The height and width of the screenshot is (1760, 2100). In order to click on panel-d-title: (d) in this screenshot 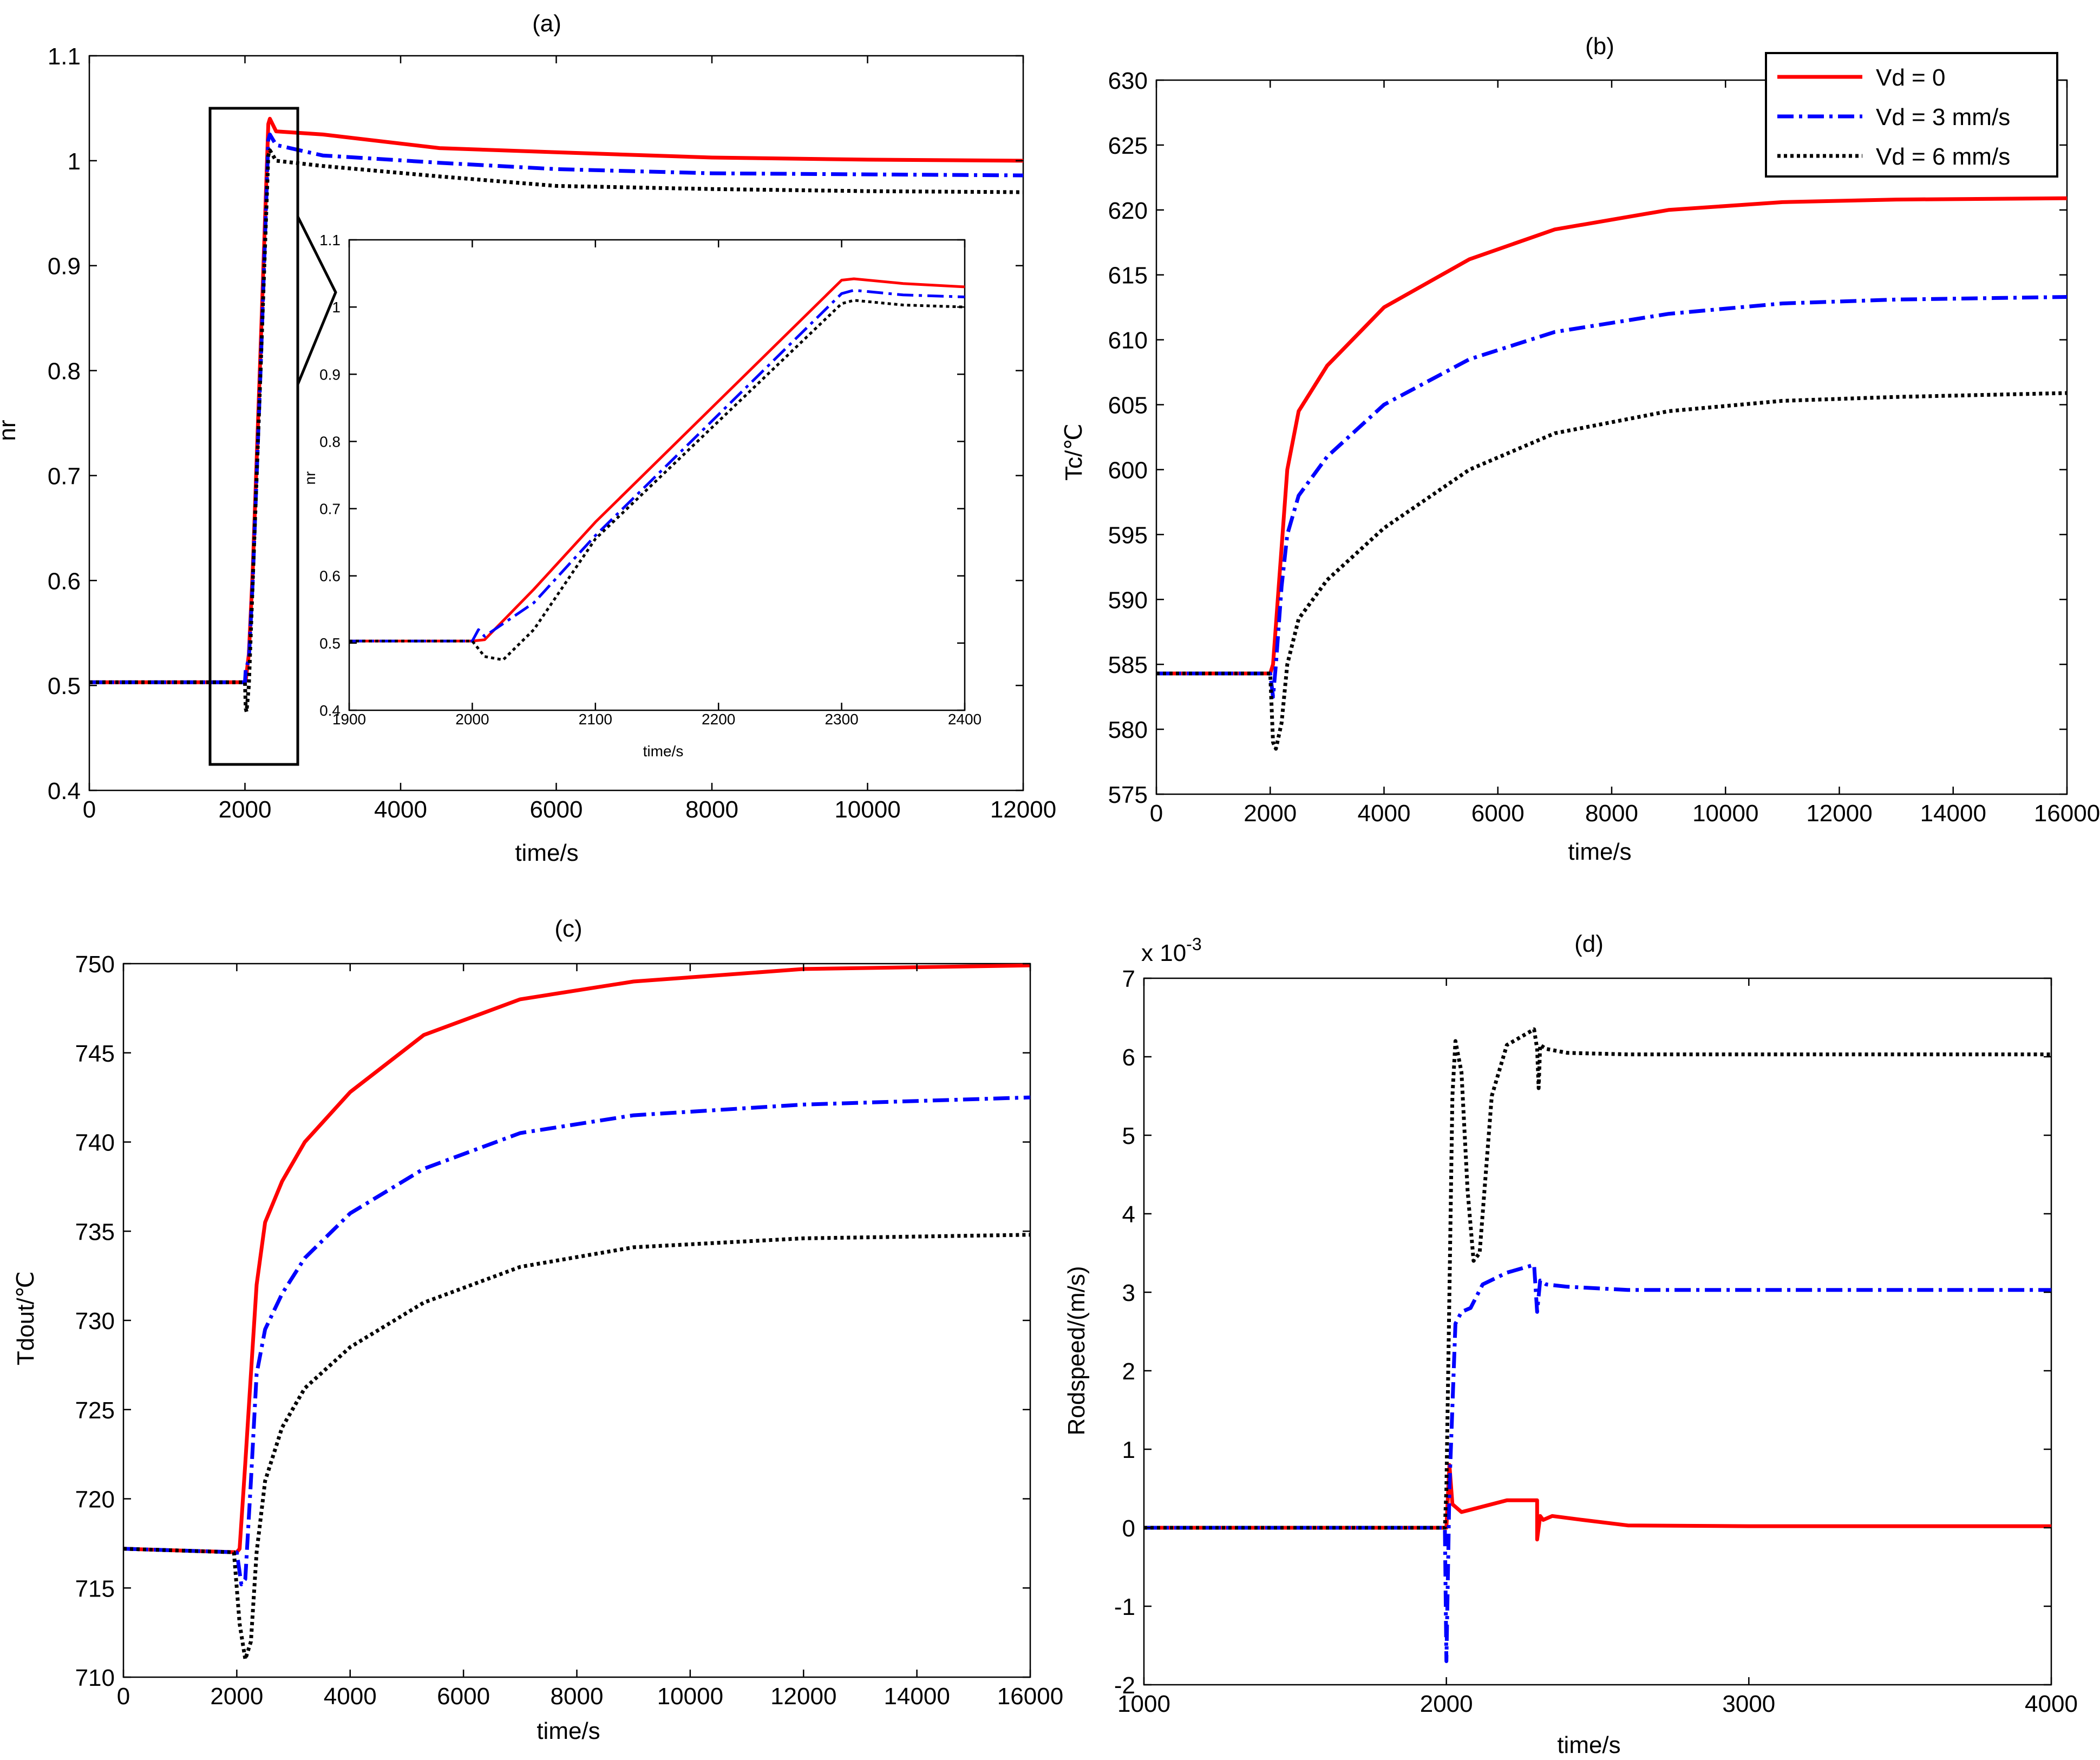, I will do `click(1589, 944)`.